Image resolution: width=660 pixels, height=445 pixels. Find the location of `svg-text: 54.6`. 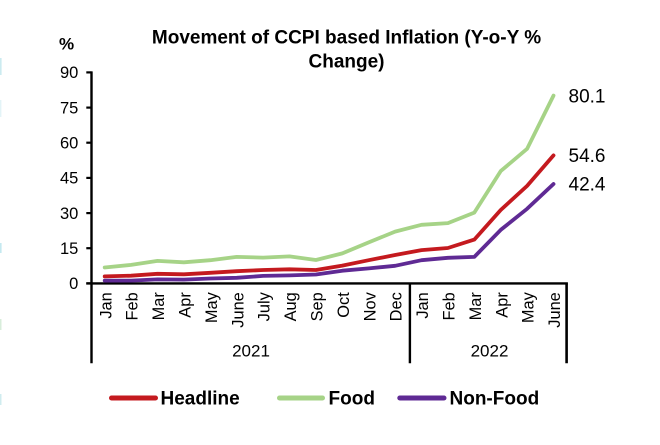

svg-text: 54.6 is located at coordinates (587, 156).